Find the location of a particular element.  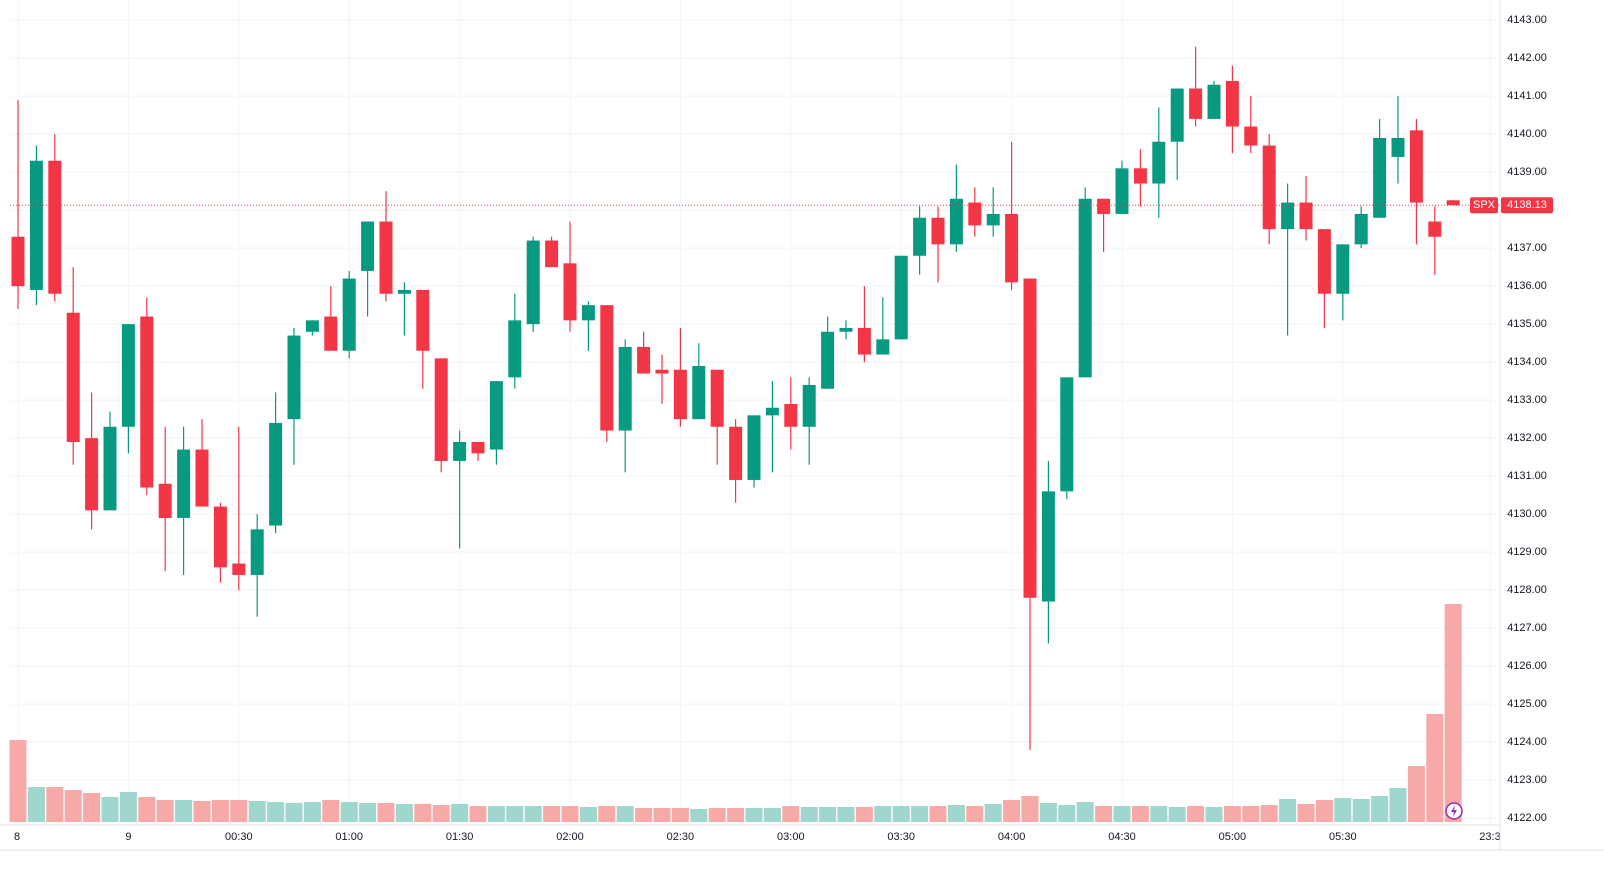

x-tick-label: 02:00 is located at coordinates (570, 837).